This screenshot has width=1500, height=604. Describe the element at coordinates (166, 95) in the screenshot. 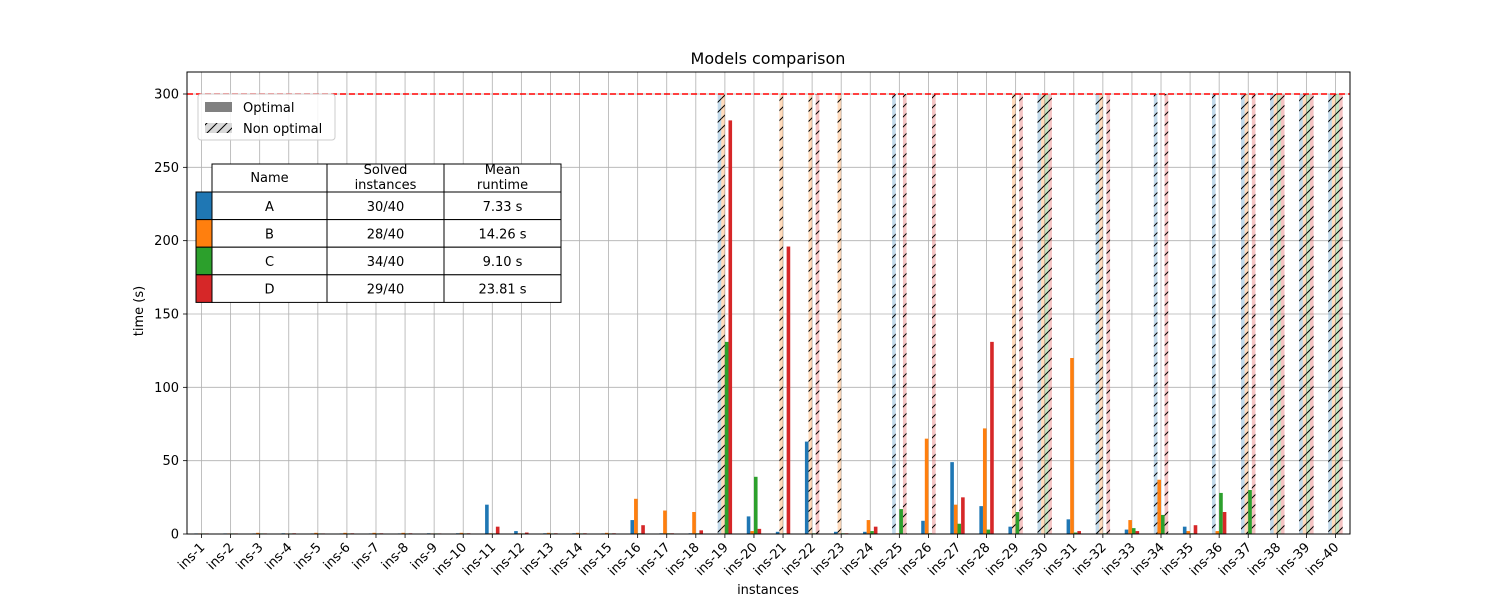

I see `y-tick-label: 300` at that location.